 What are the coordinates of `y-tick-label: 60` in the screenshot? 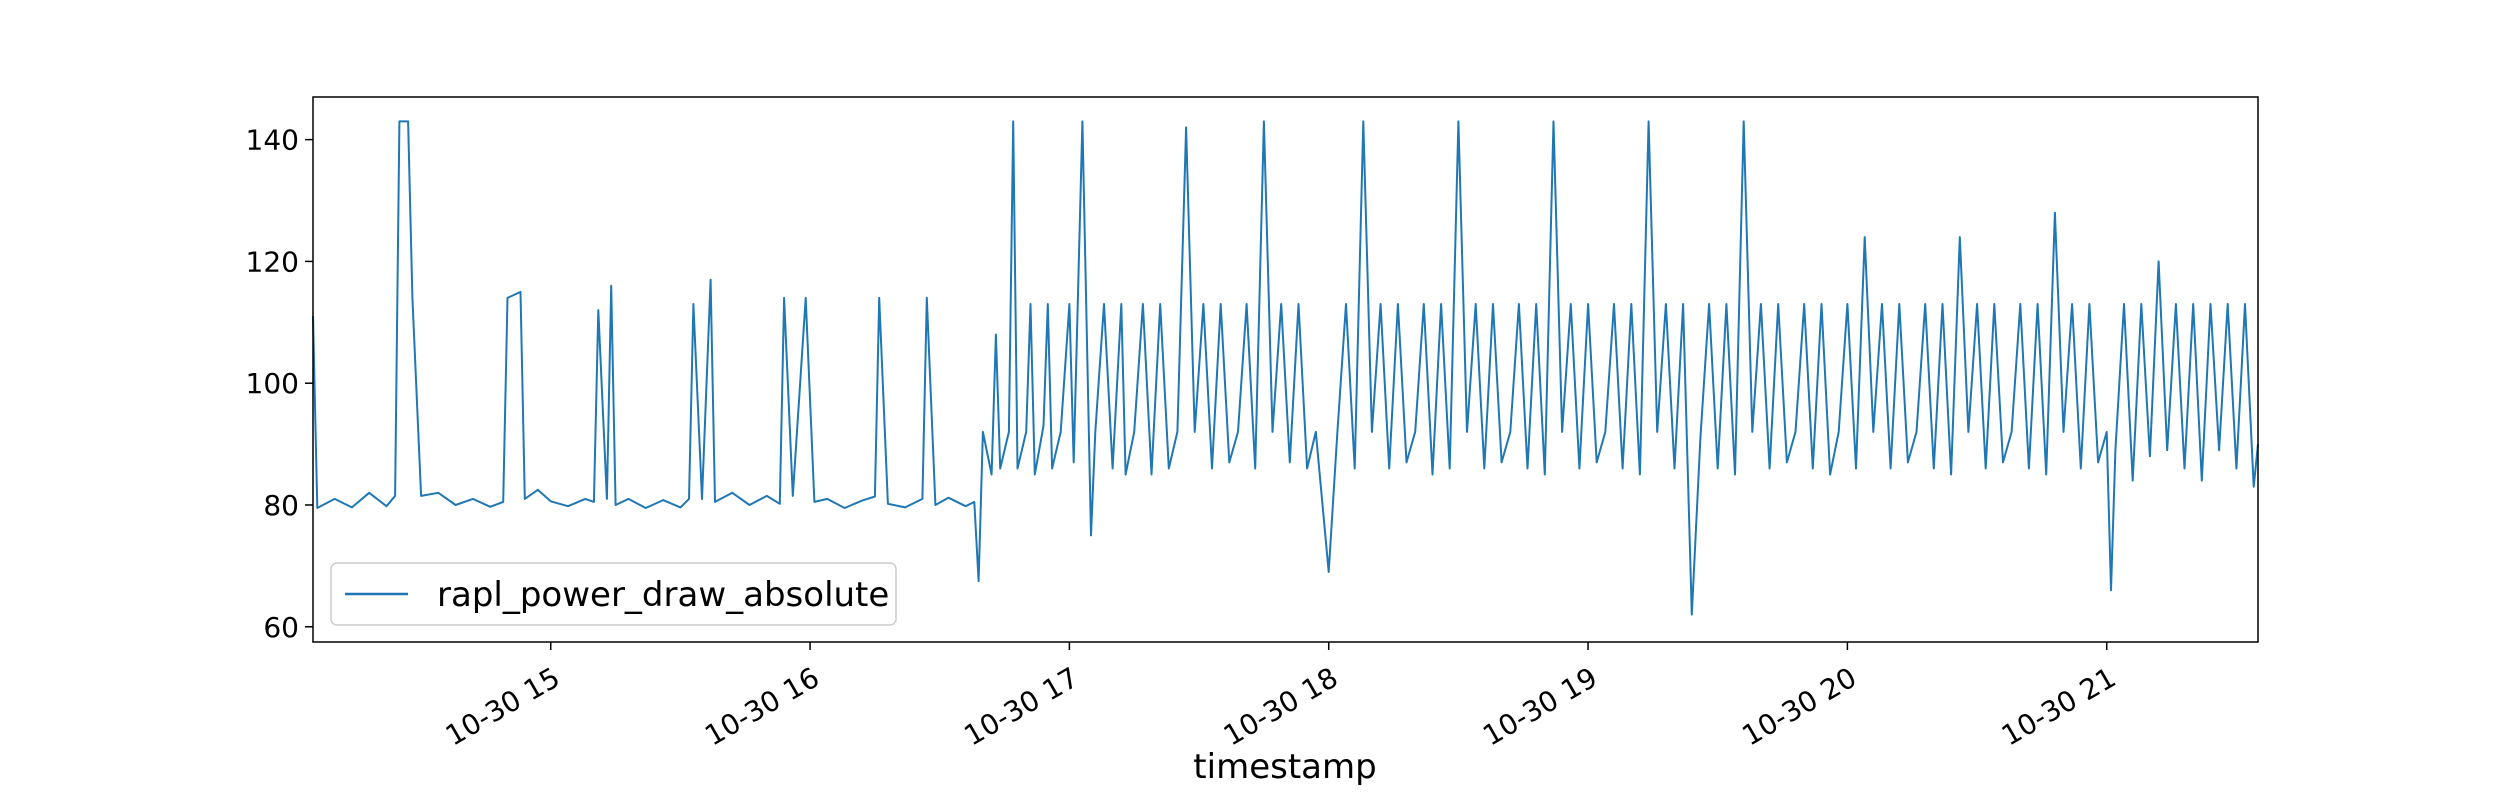 It's located at (281, 627).